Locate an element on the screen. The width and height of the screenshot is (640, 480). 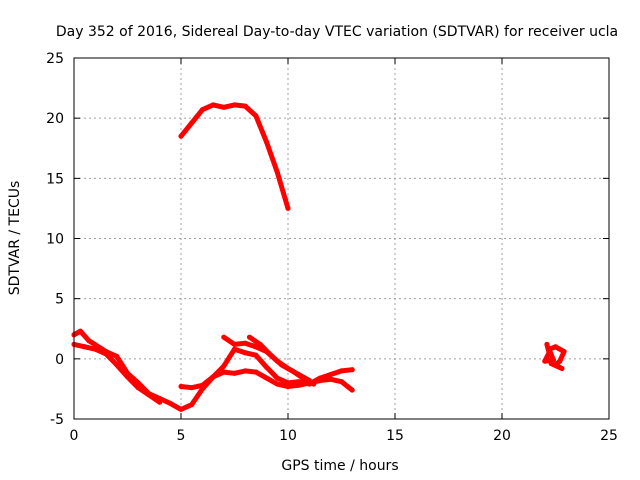
y-tick-label: 10 is located at coordinates (55, 240).